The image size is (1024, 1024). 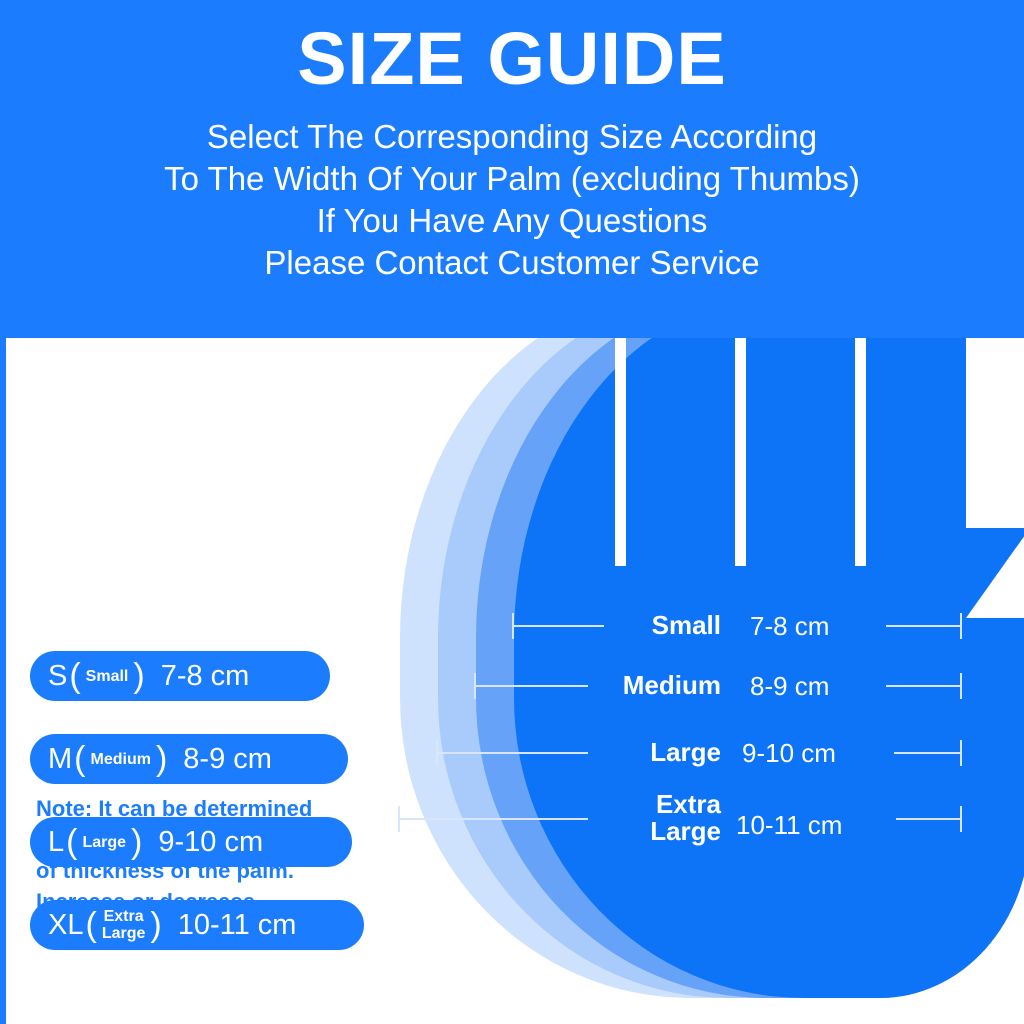 I want to click on measurement-label-medium: Medium, so click(x=671, y=685).